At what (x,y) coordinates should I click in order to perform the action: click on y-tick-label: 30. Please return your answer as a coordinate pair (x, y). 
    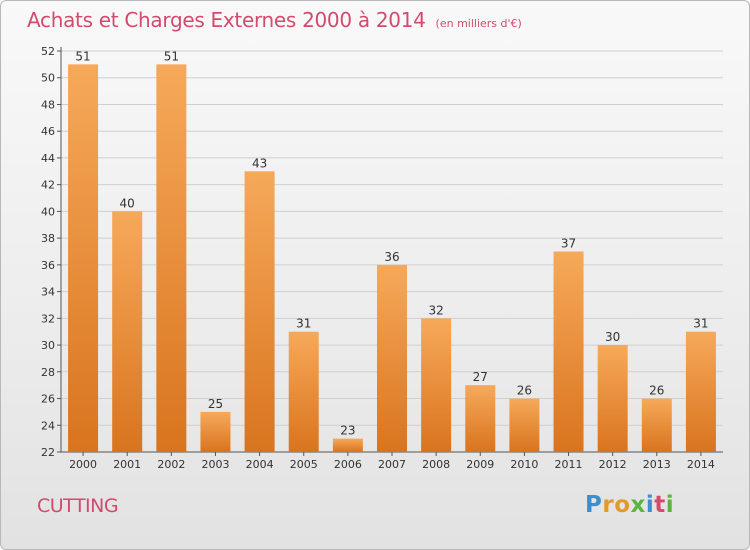
    Looking at the image, I should click on (48, 345).